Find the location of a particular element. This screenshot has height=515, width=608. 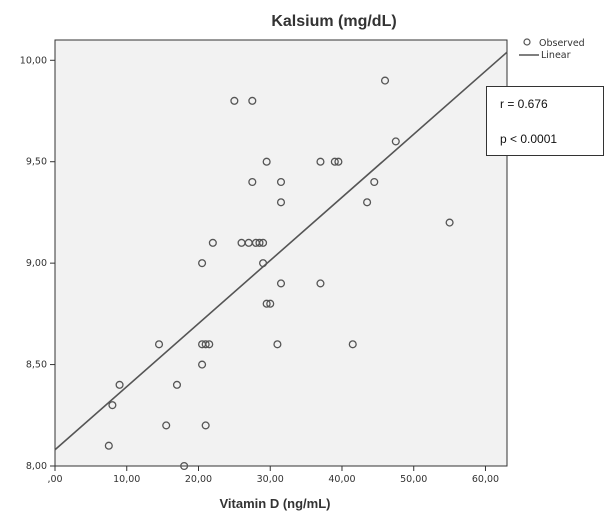

x-tick-label: ,00 is located at coordinates (54, 479).